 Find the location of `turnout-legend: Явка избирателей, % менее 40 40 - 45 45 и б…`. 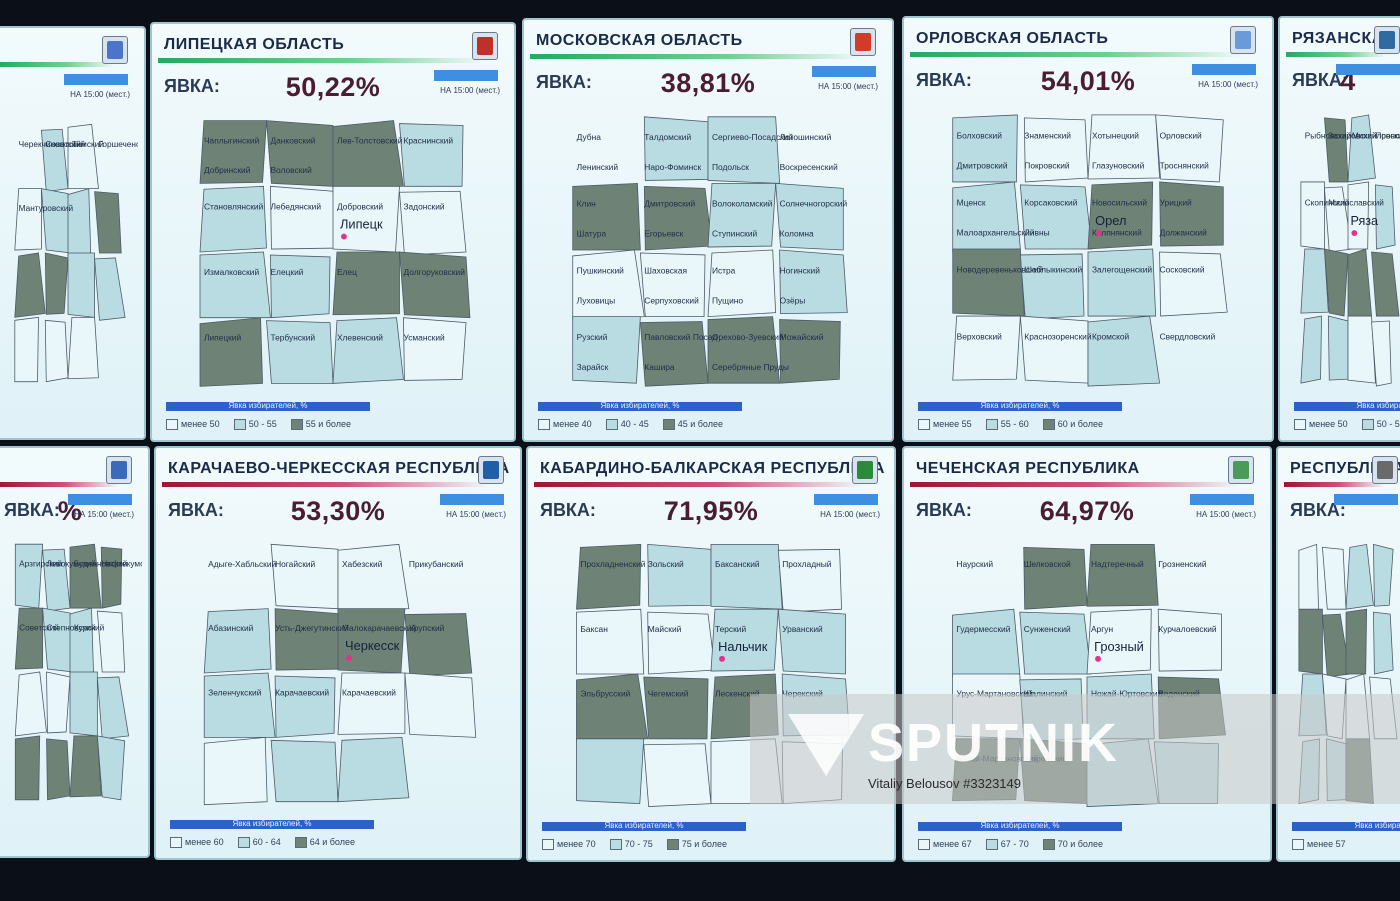

turnout-legend: Явка избирателей, % менее 40 40 - 45 45 и б… is located at coordinates (708, 417).